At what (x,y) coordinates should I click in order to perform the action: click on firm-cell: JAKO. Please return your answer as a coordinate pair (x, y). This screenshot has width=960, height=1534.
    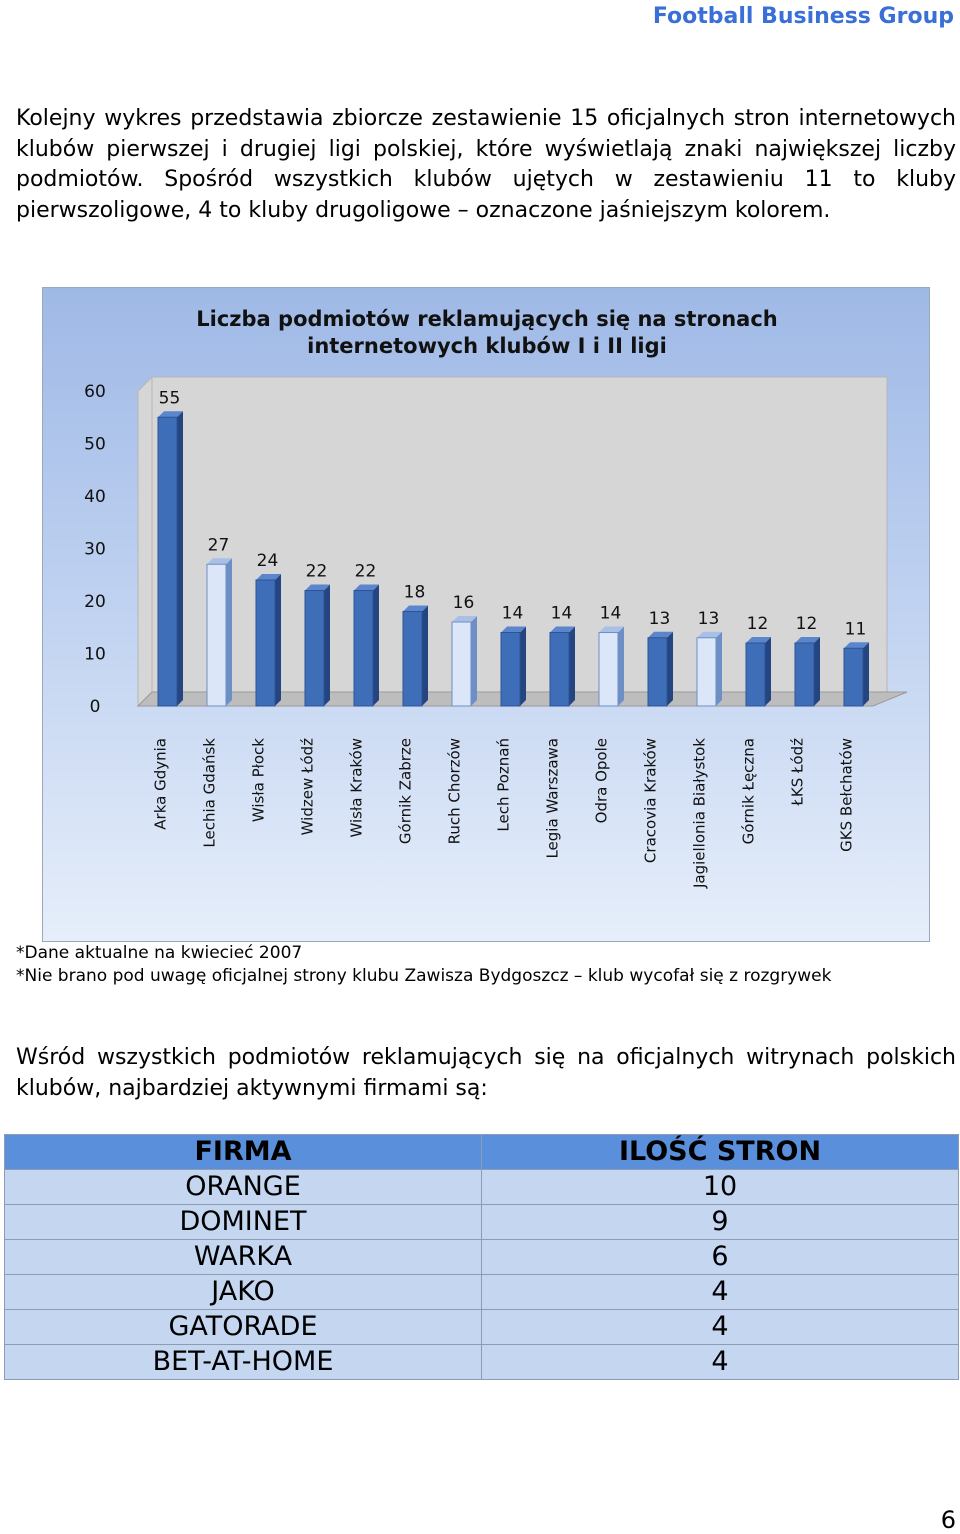
    Looking at the image, I should click on (243, 1292).